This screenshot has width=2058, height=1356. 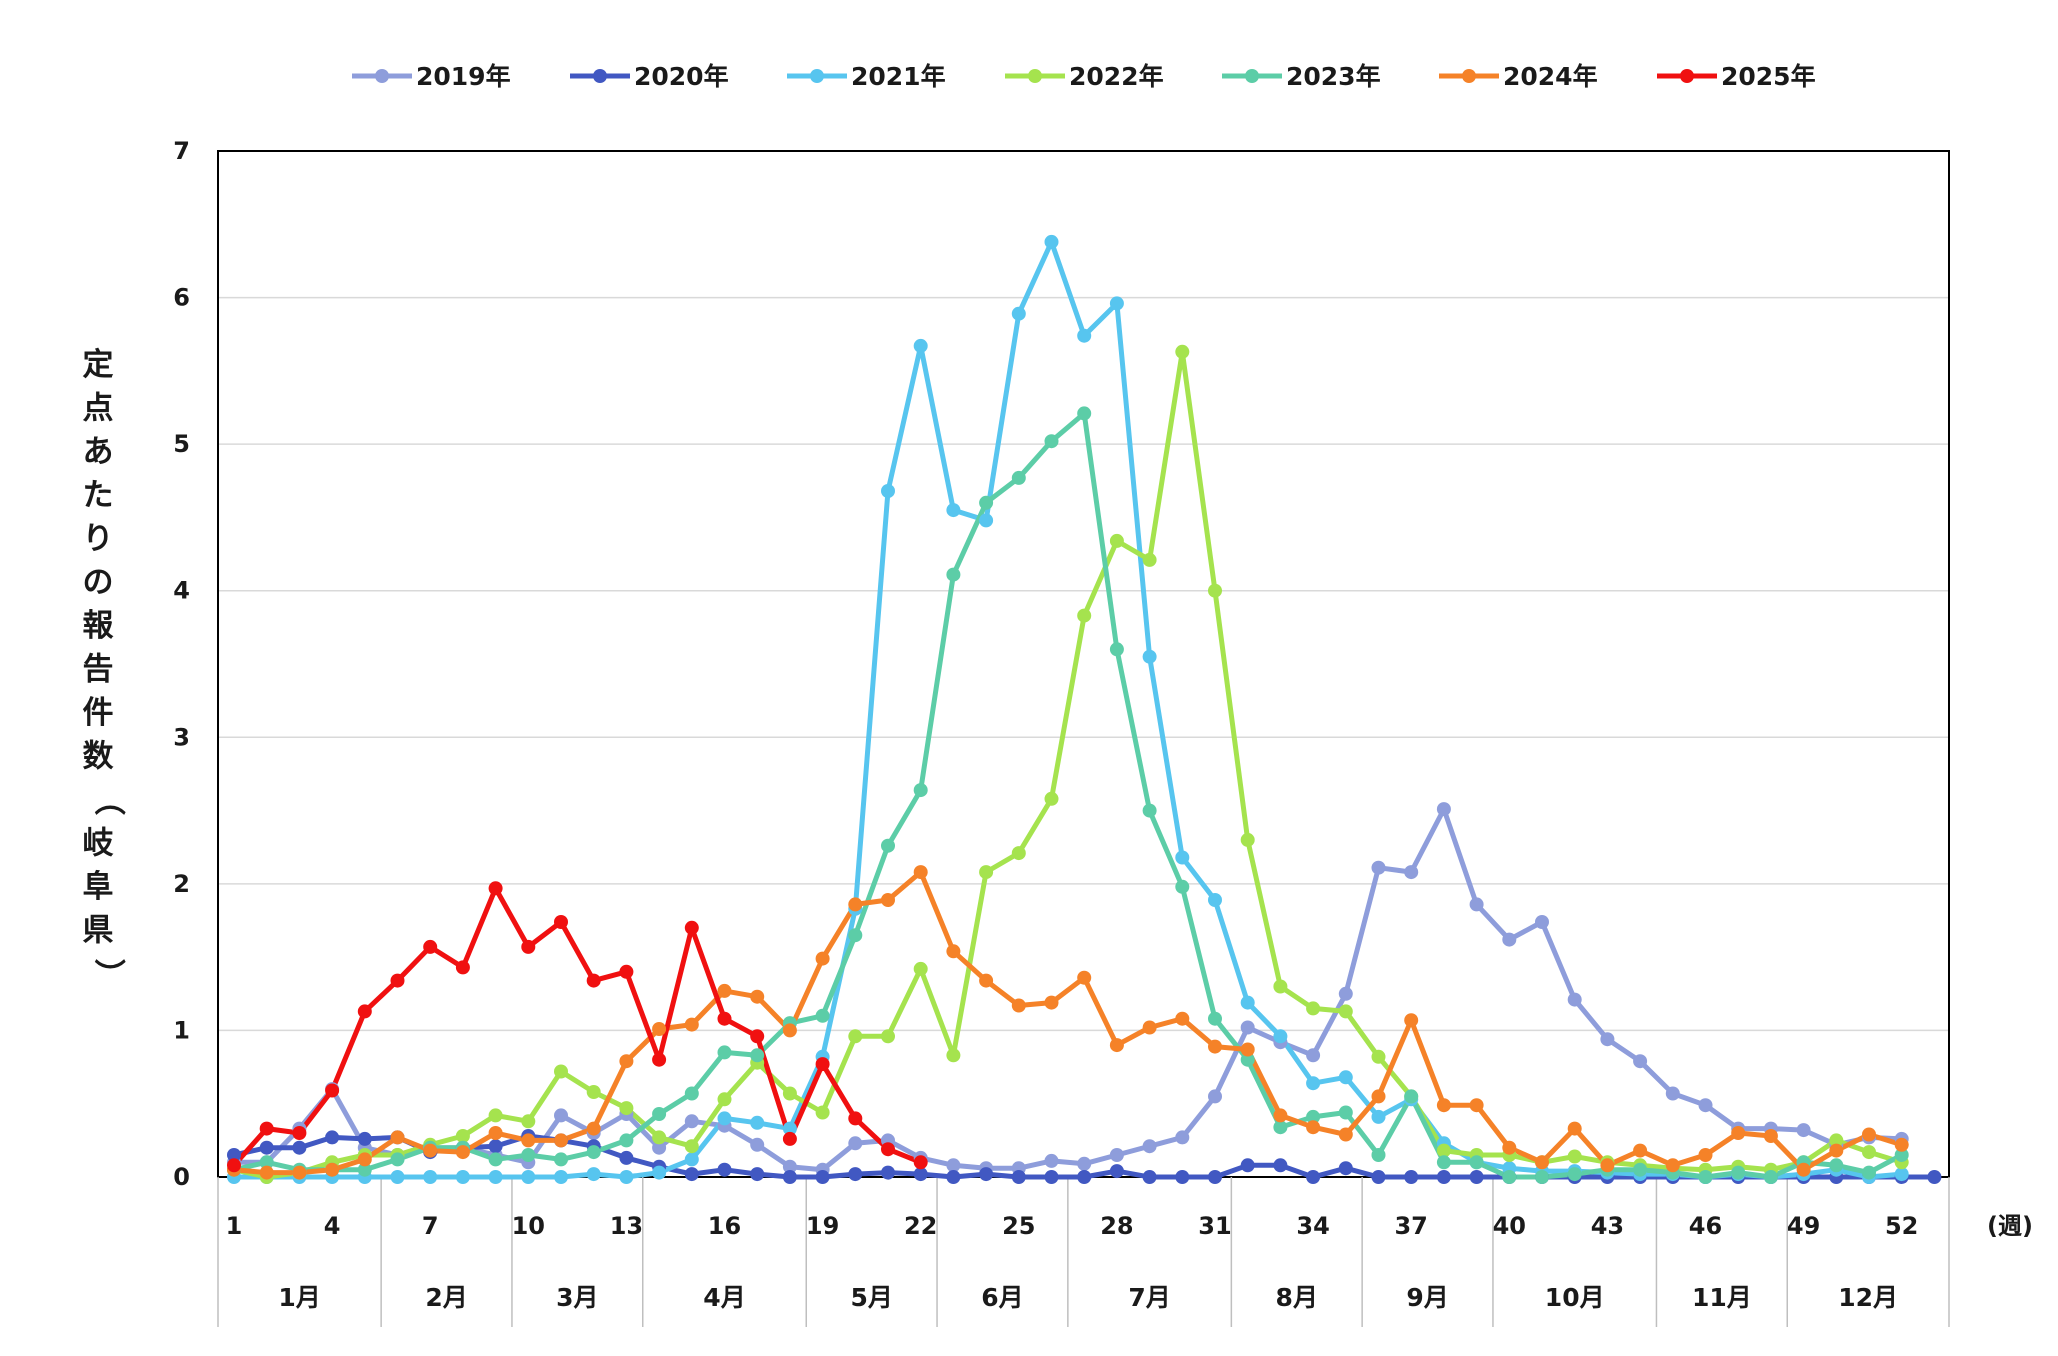 I want to click on x-tick-label: 31, so click(x=1214, y=1226).